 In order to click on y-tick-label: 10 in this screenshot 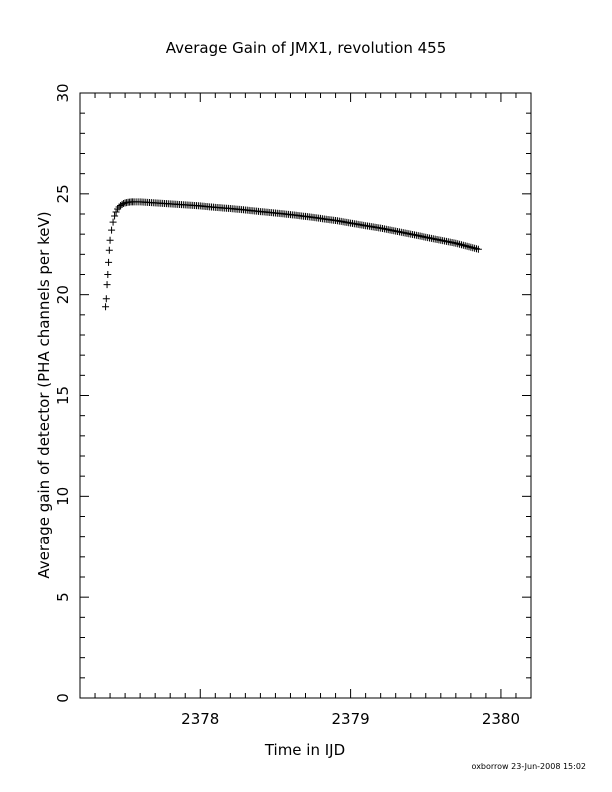, I will do `click(63, 496)`.